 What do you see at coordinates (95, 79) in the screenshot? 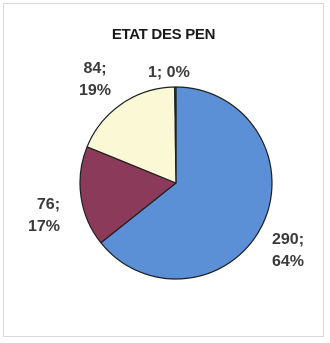
I see `data-label-slice-2: 84; 19%` at bounding box center [95, 79].